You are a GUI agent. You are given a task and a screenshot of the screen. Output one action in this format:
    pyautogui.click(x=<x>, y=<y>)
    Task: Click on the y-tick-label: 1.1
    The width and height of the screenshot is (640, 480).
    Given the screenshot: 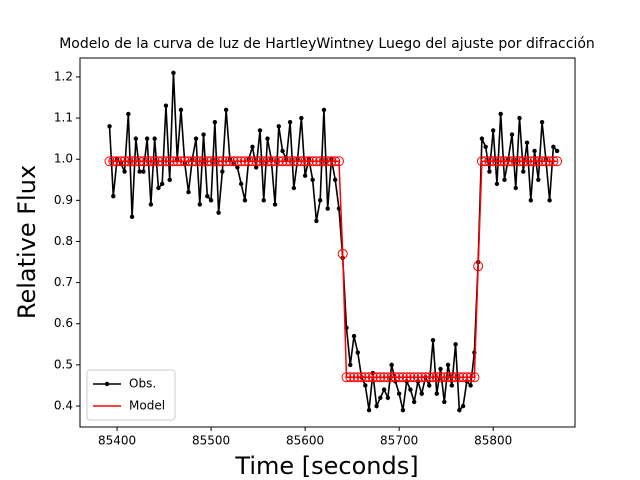 What is the action you would take?
    pyautogui.click(x=63, y=118)
    